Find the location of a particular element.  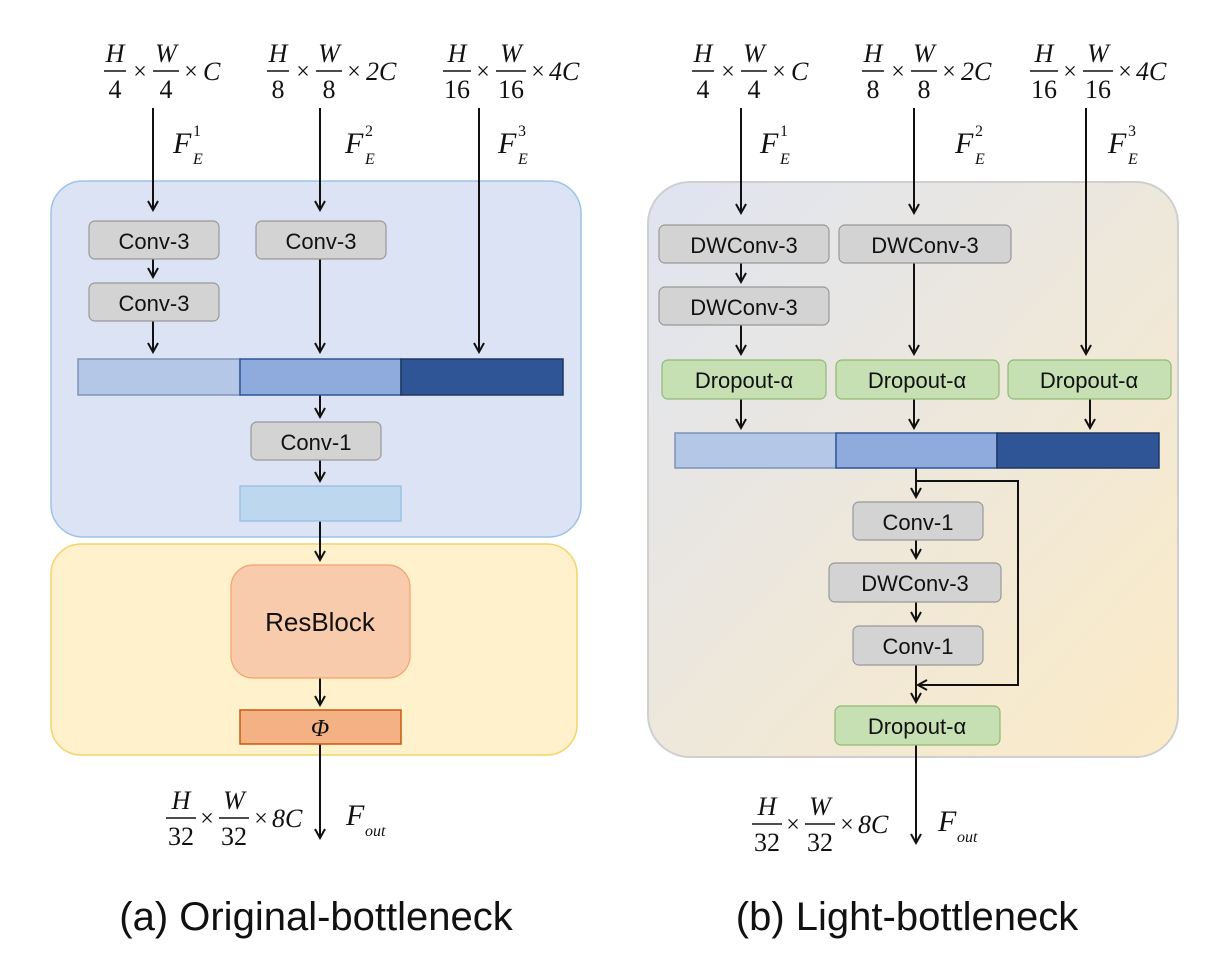

left-feature-label-3: F 3 E is located at coordinates (512, 145).